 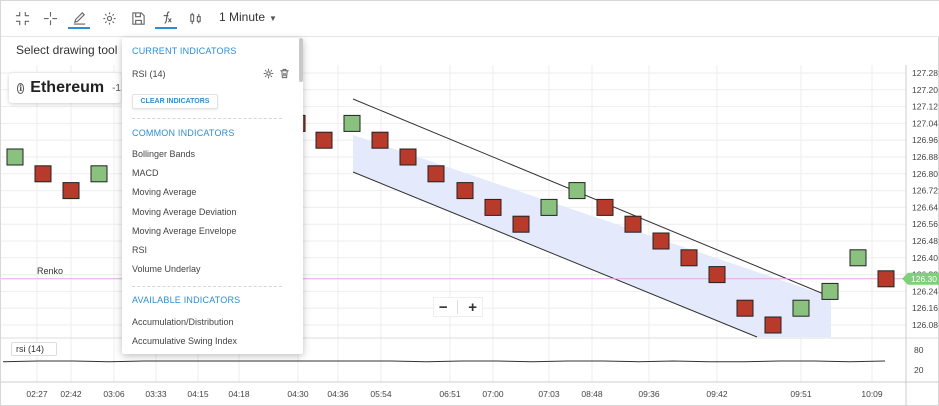 What do you see at coordinates (239, 394) in the screenshot?
I see `time-tick-label: 04:18` at bounding box center [239, 394].